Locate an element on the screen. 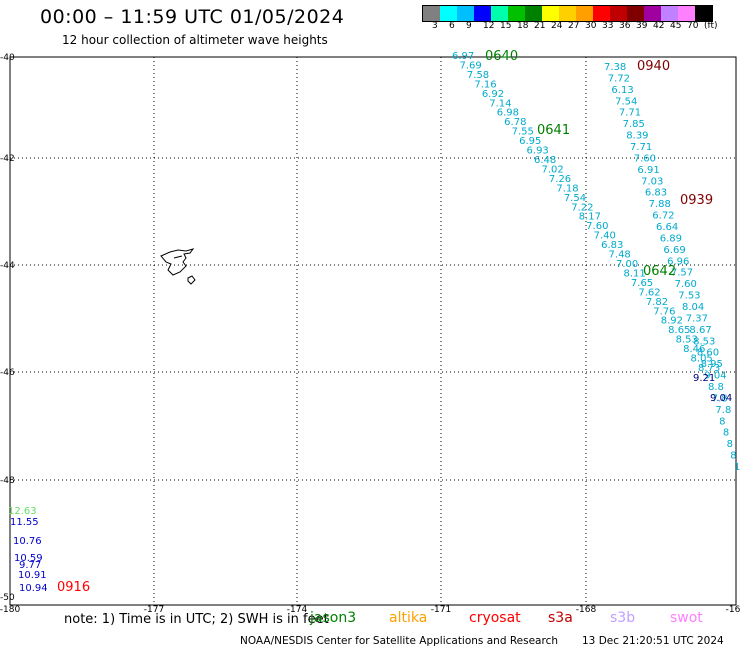 Image resolution: width=740 pixels, height=650 pixels. longitude-label: -16 is located at coordinates (733, 610).